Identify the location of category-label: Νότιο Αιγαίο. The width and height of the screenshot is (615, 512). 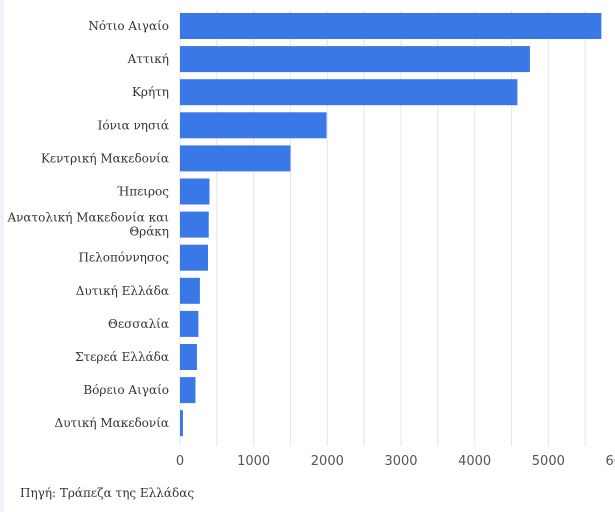
(128, 26).